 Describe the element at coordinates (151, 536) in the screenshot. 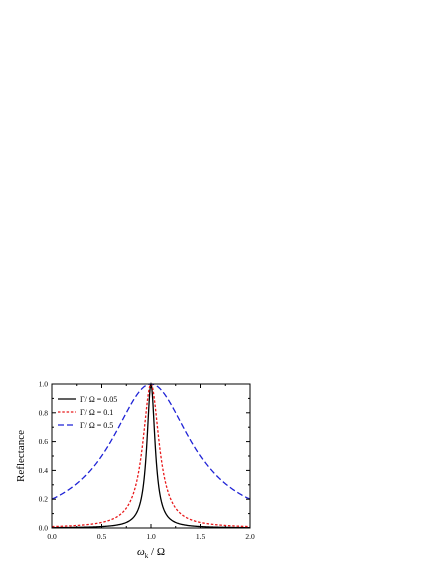

I see `x-tick-label: 1.0` at that location.